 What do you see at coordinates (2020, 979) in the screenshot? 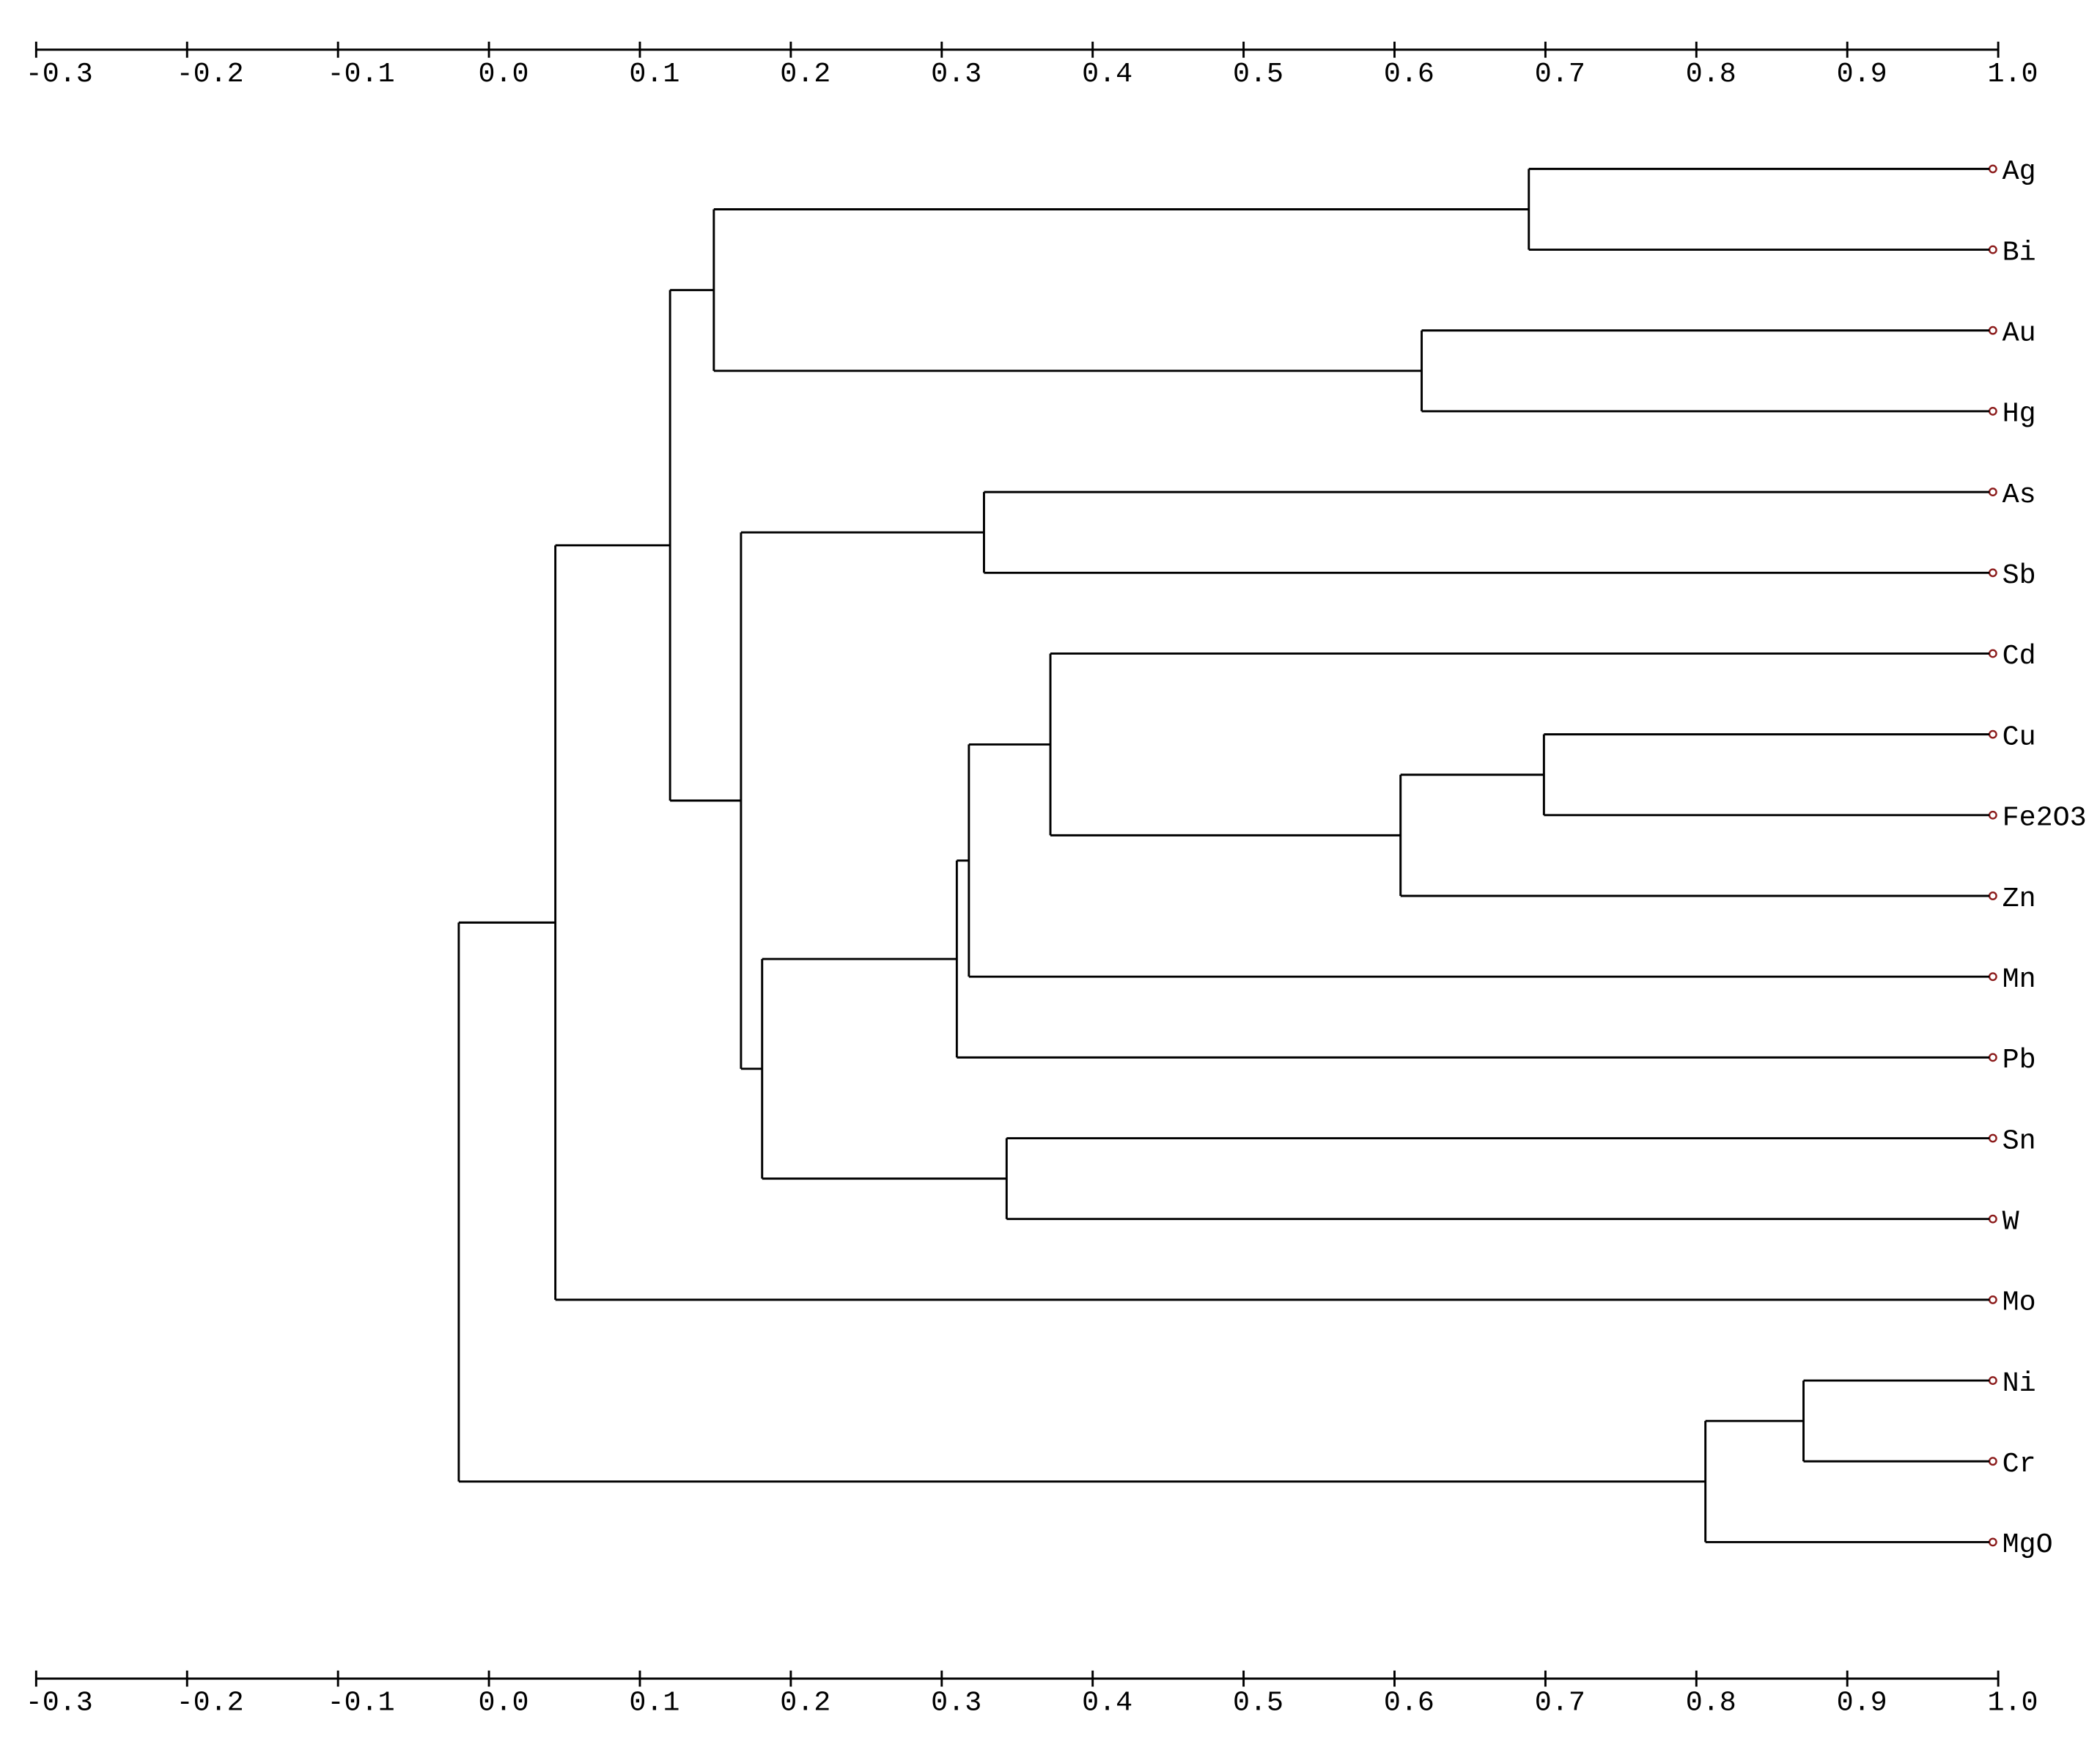
I see `leaf-label: Mn` at bounding box center [2020, 979].